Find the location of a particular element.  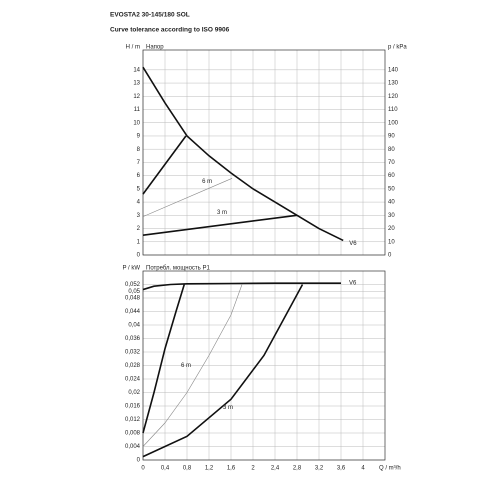

x-tick-label: 1,2 is located at coordinates (209, 469).